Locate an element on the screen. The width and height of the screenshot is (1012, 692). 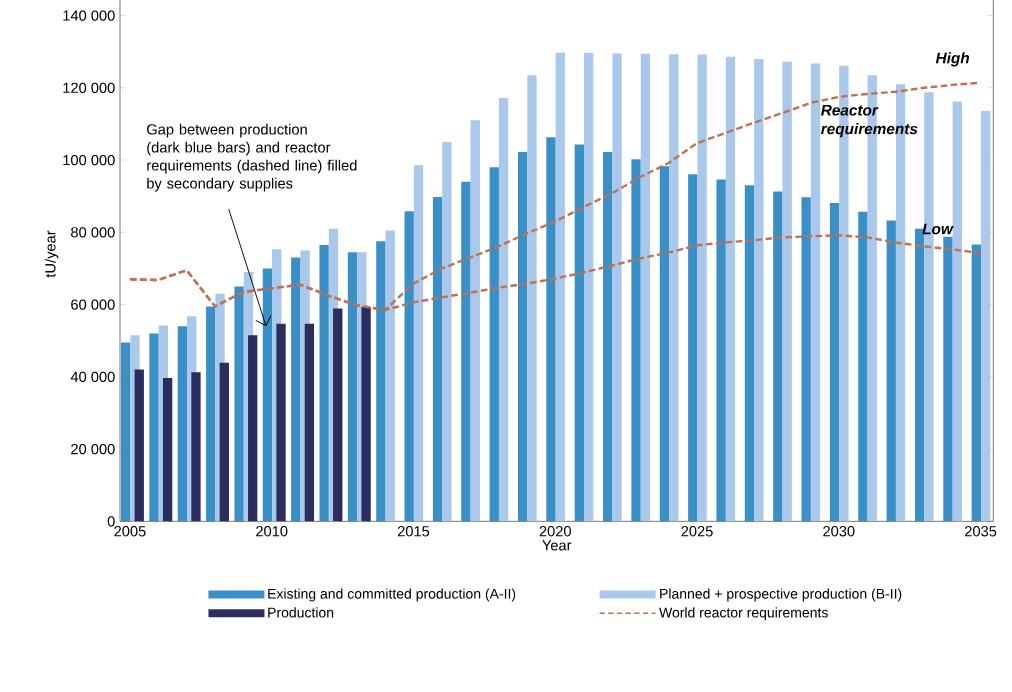
x-tick-label: 2035 is located at coordinates (981, 531).